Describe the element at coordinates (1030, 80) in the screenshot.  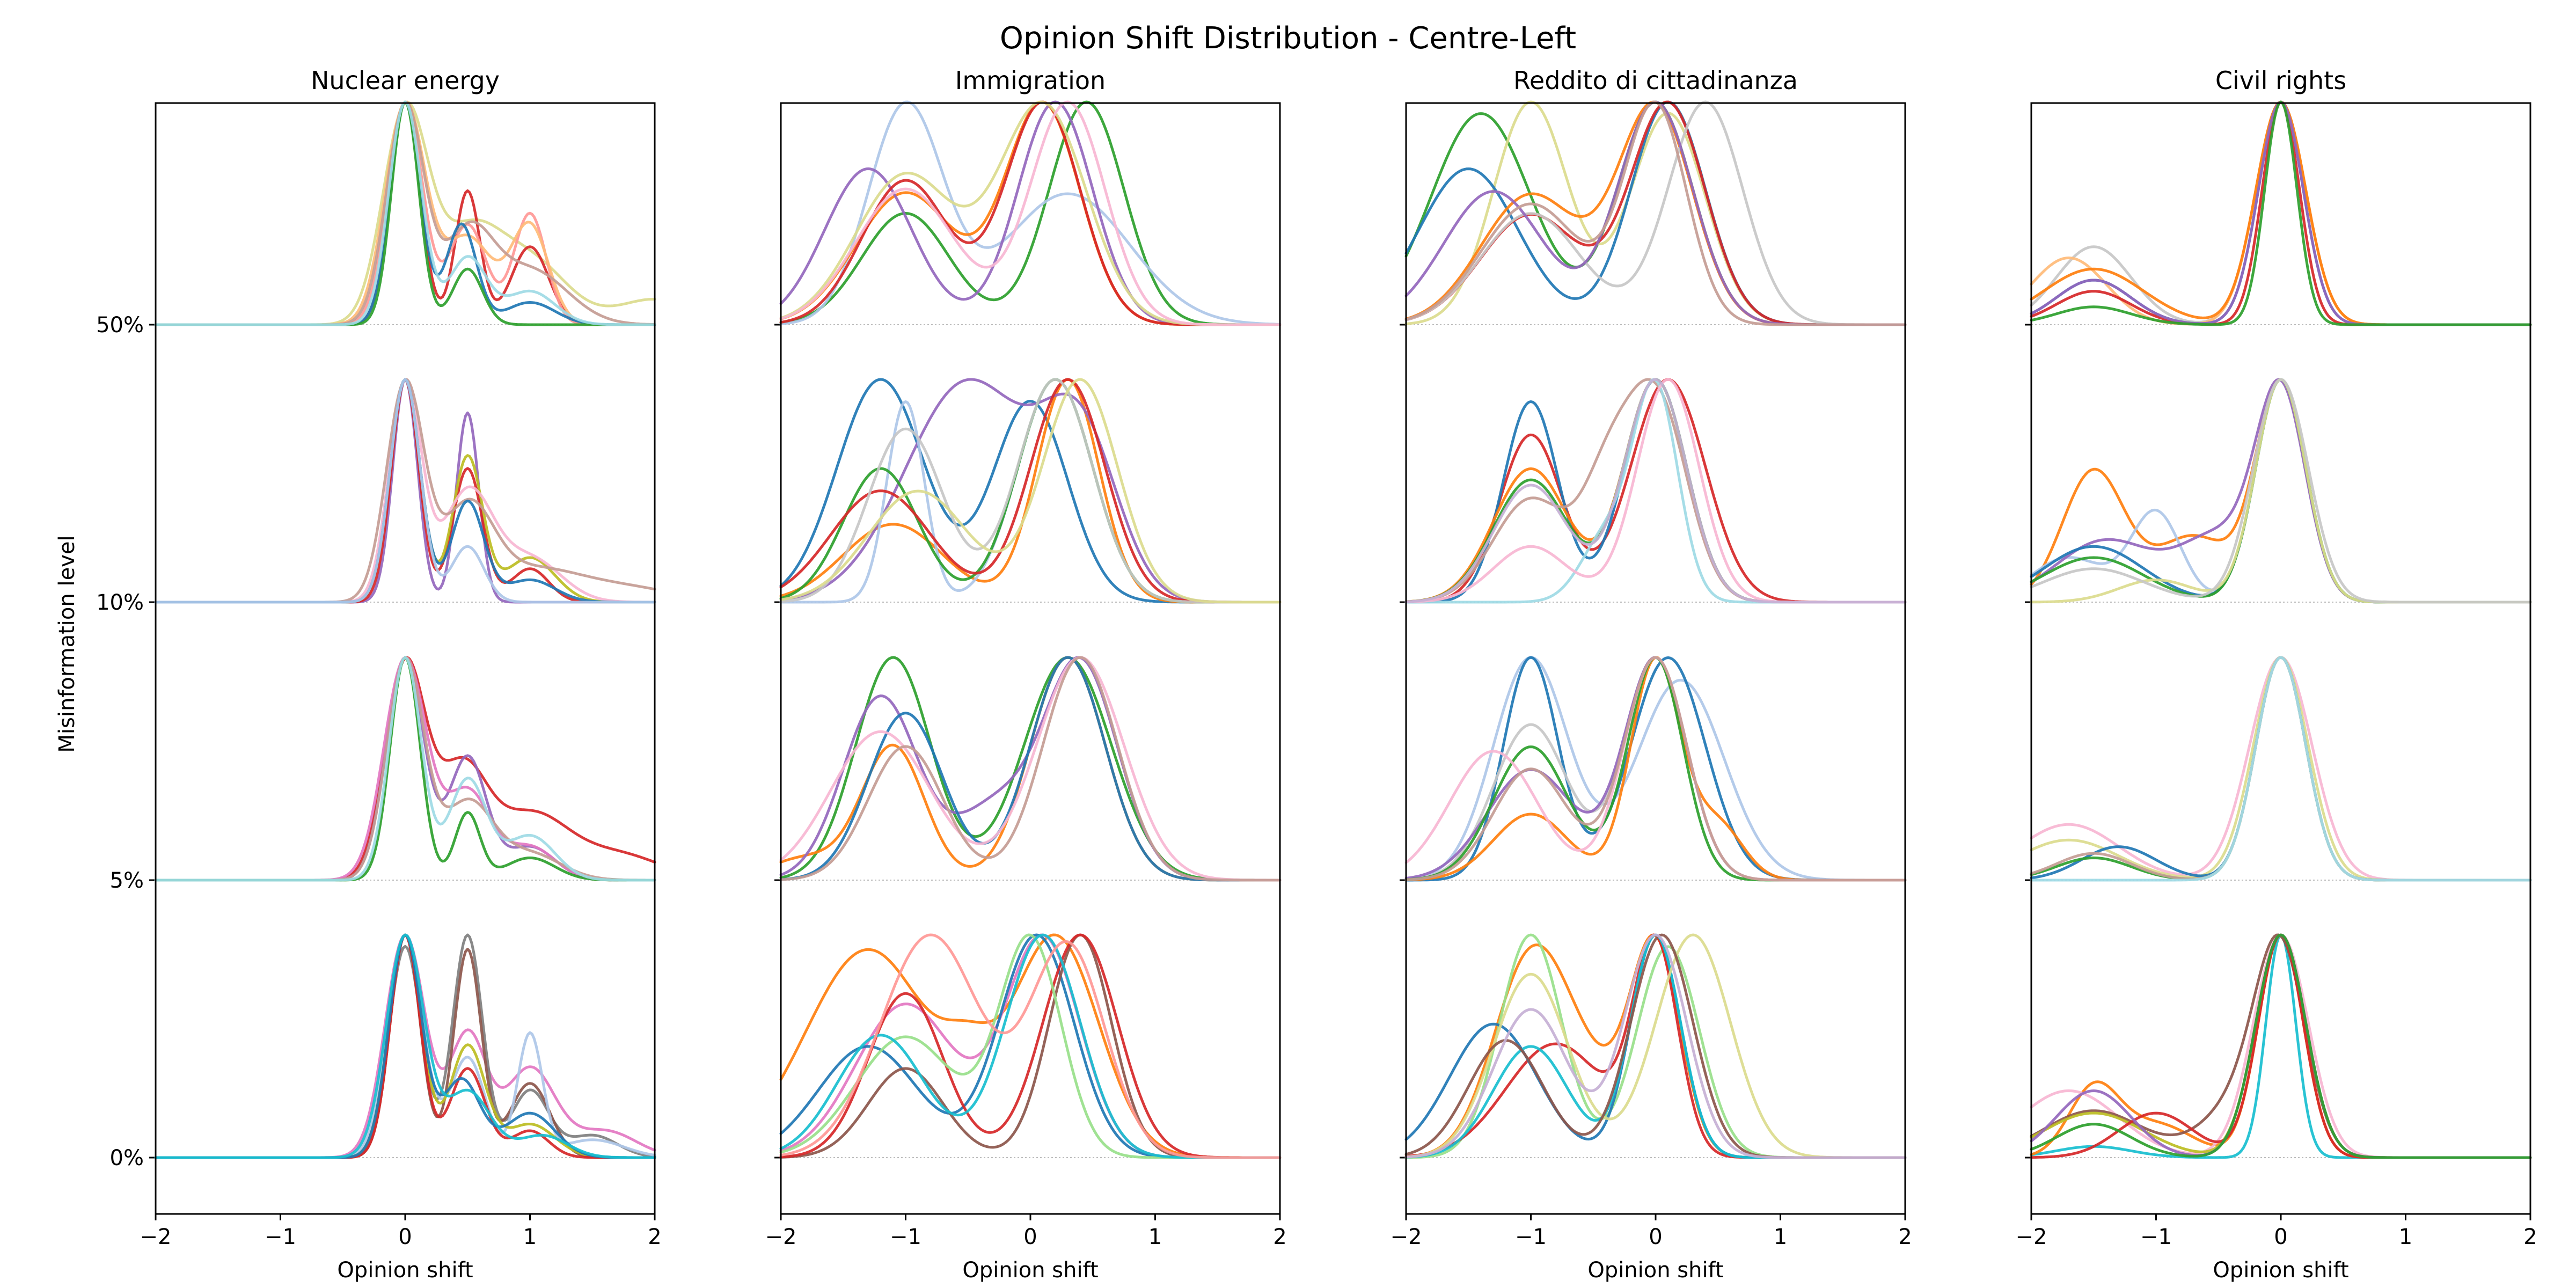
I see `panel-title: Immigration` at that location.